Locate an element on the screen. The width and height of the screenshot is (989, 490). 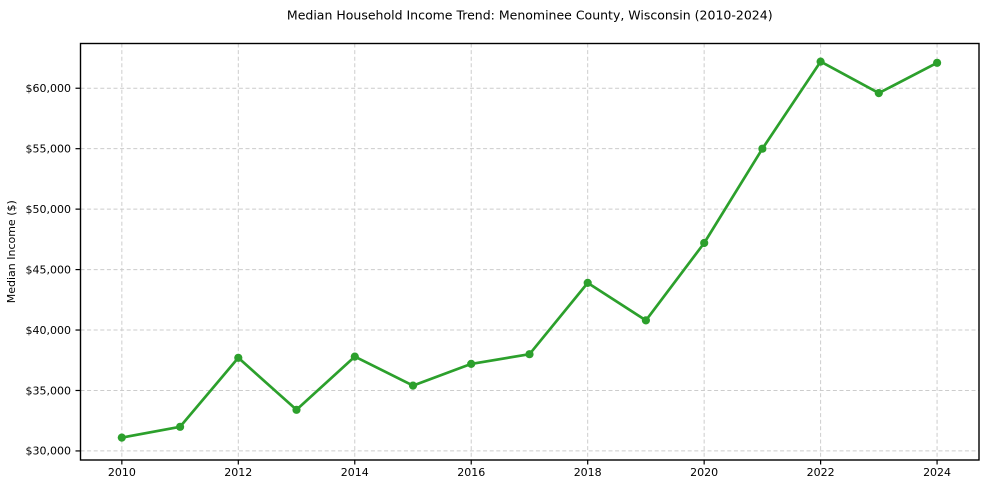
y-tick-label: $30,000 is located at coordinates (49, 451).